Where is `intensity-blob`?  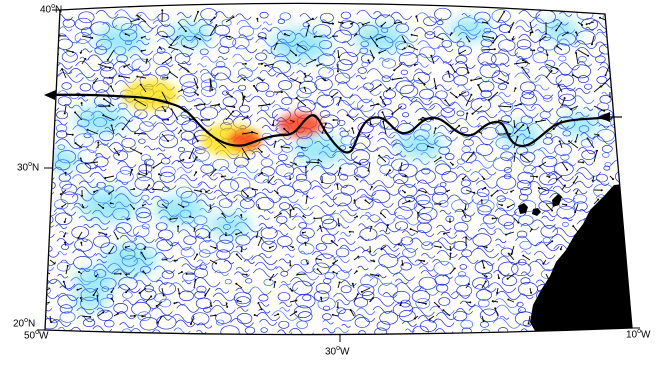 intensity-blob is located at coordinates (130, 260).